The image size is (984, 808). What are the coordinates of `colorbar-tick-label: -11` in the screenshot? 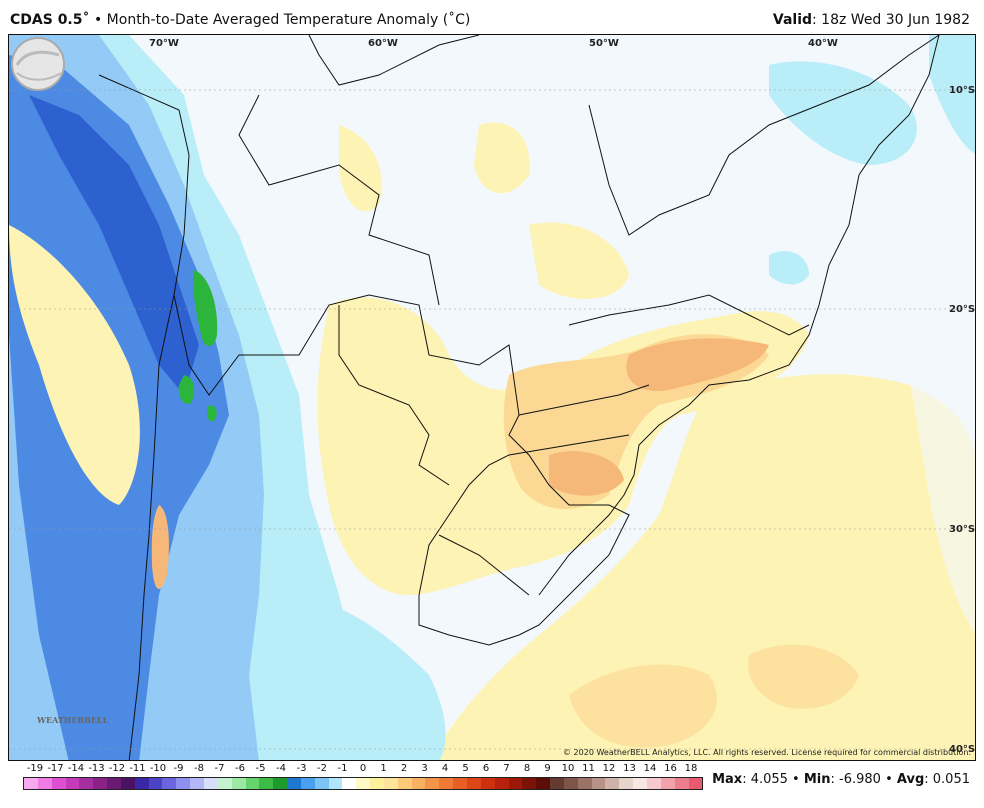 It's located at (137, 768).